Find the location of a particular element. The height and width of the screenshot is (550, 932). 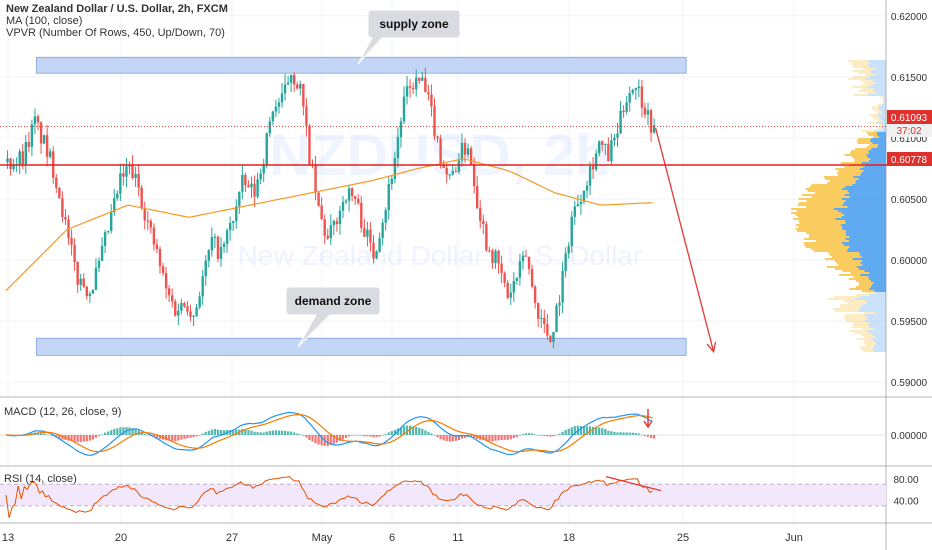

time-tick-label: 11 is located at coordinates (457, 538).